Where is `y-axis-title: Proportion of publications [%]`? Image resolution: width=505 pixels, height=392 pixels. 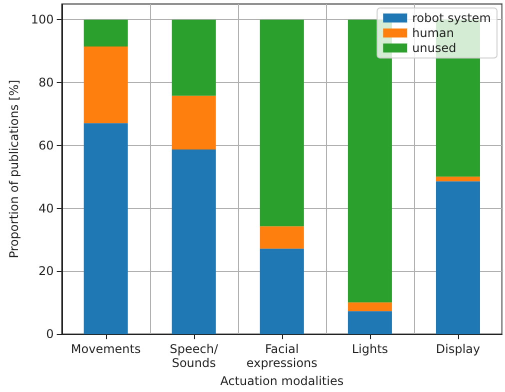 y-axis-title: Proportion of publications [%] is located at coordinates (14, 169).